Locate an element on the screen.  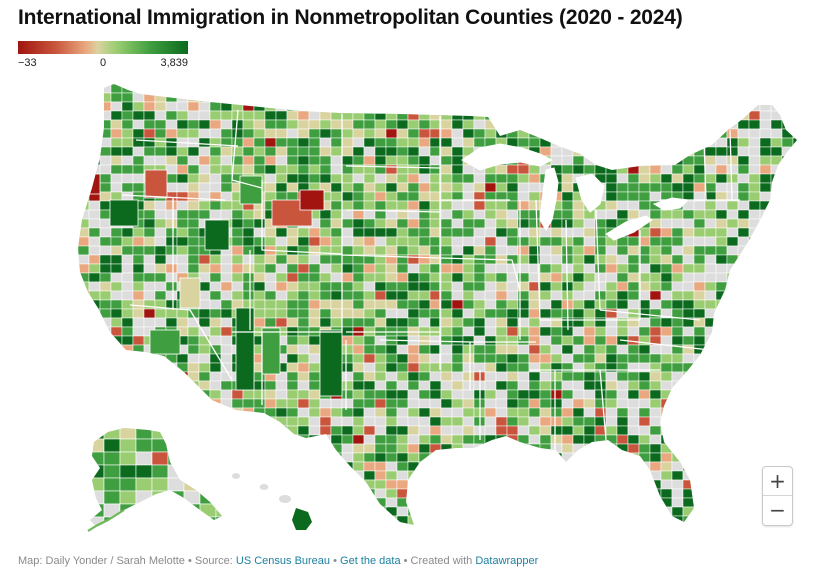
zoom-in-button: + is located at coordinates (777, 481).